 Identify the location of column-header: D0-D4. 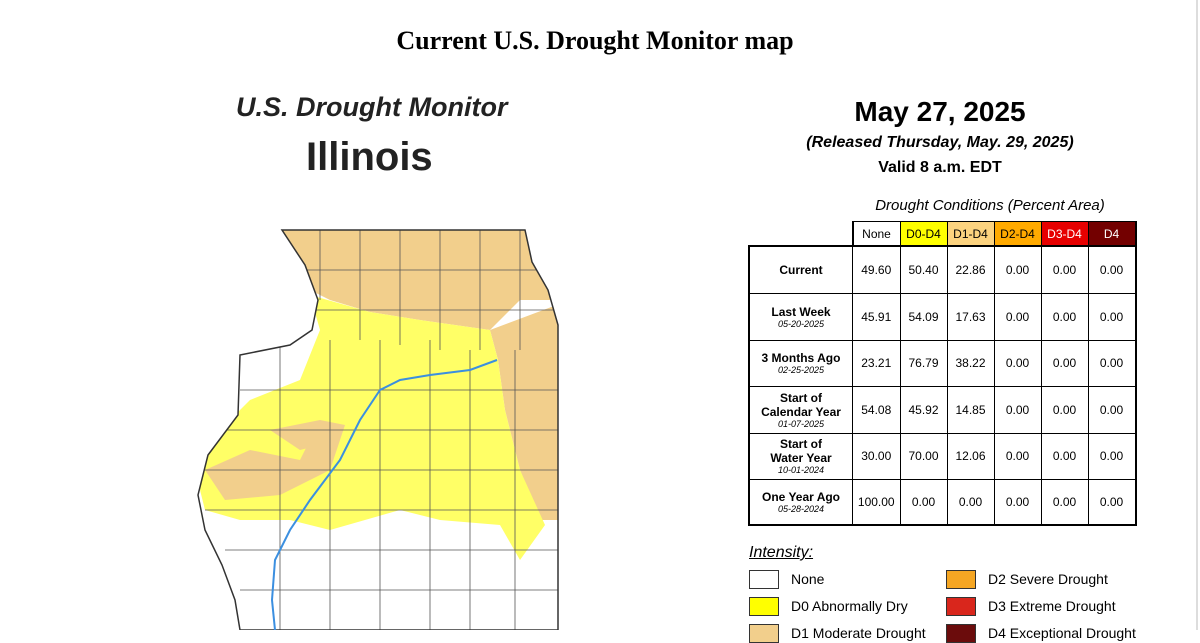
(923, 234).